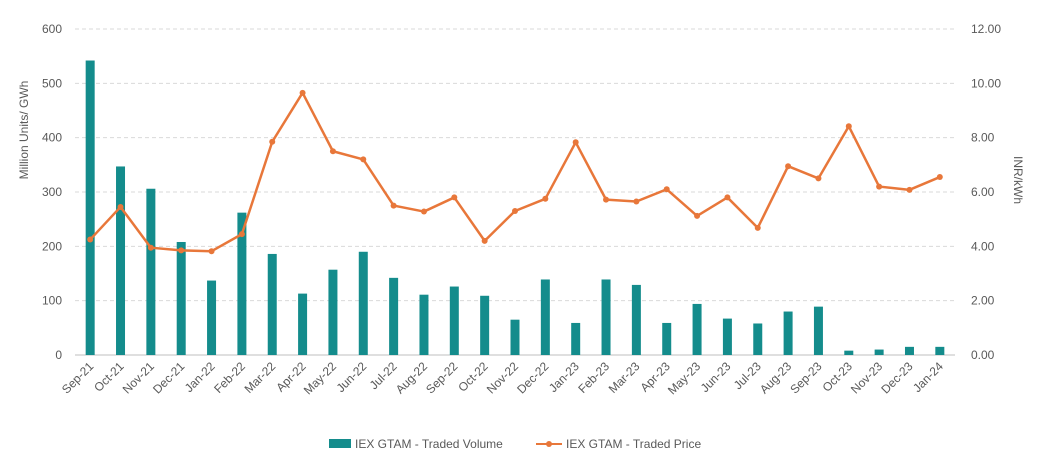 The height and width of the screenshot is (454, 1042). I want to click on x-tick-label: Dec-22, so click(532, 377).